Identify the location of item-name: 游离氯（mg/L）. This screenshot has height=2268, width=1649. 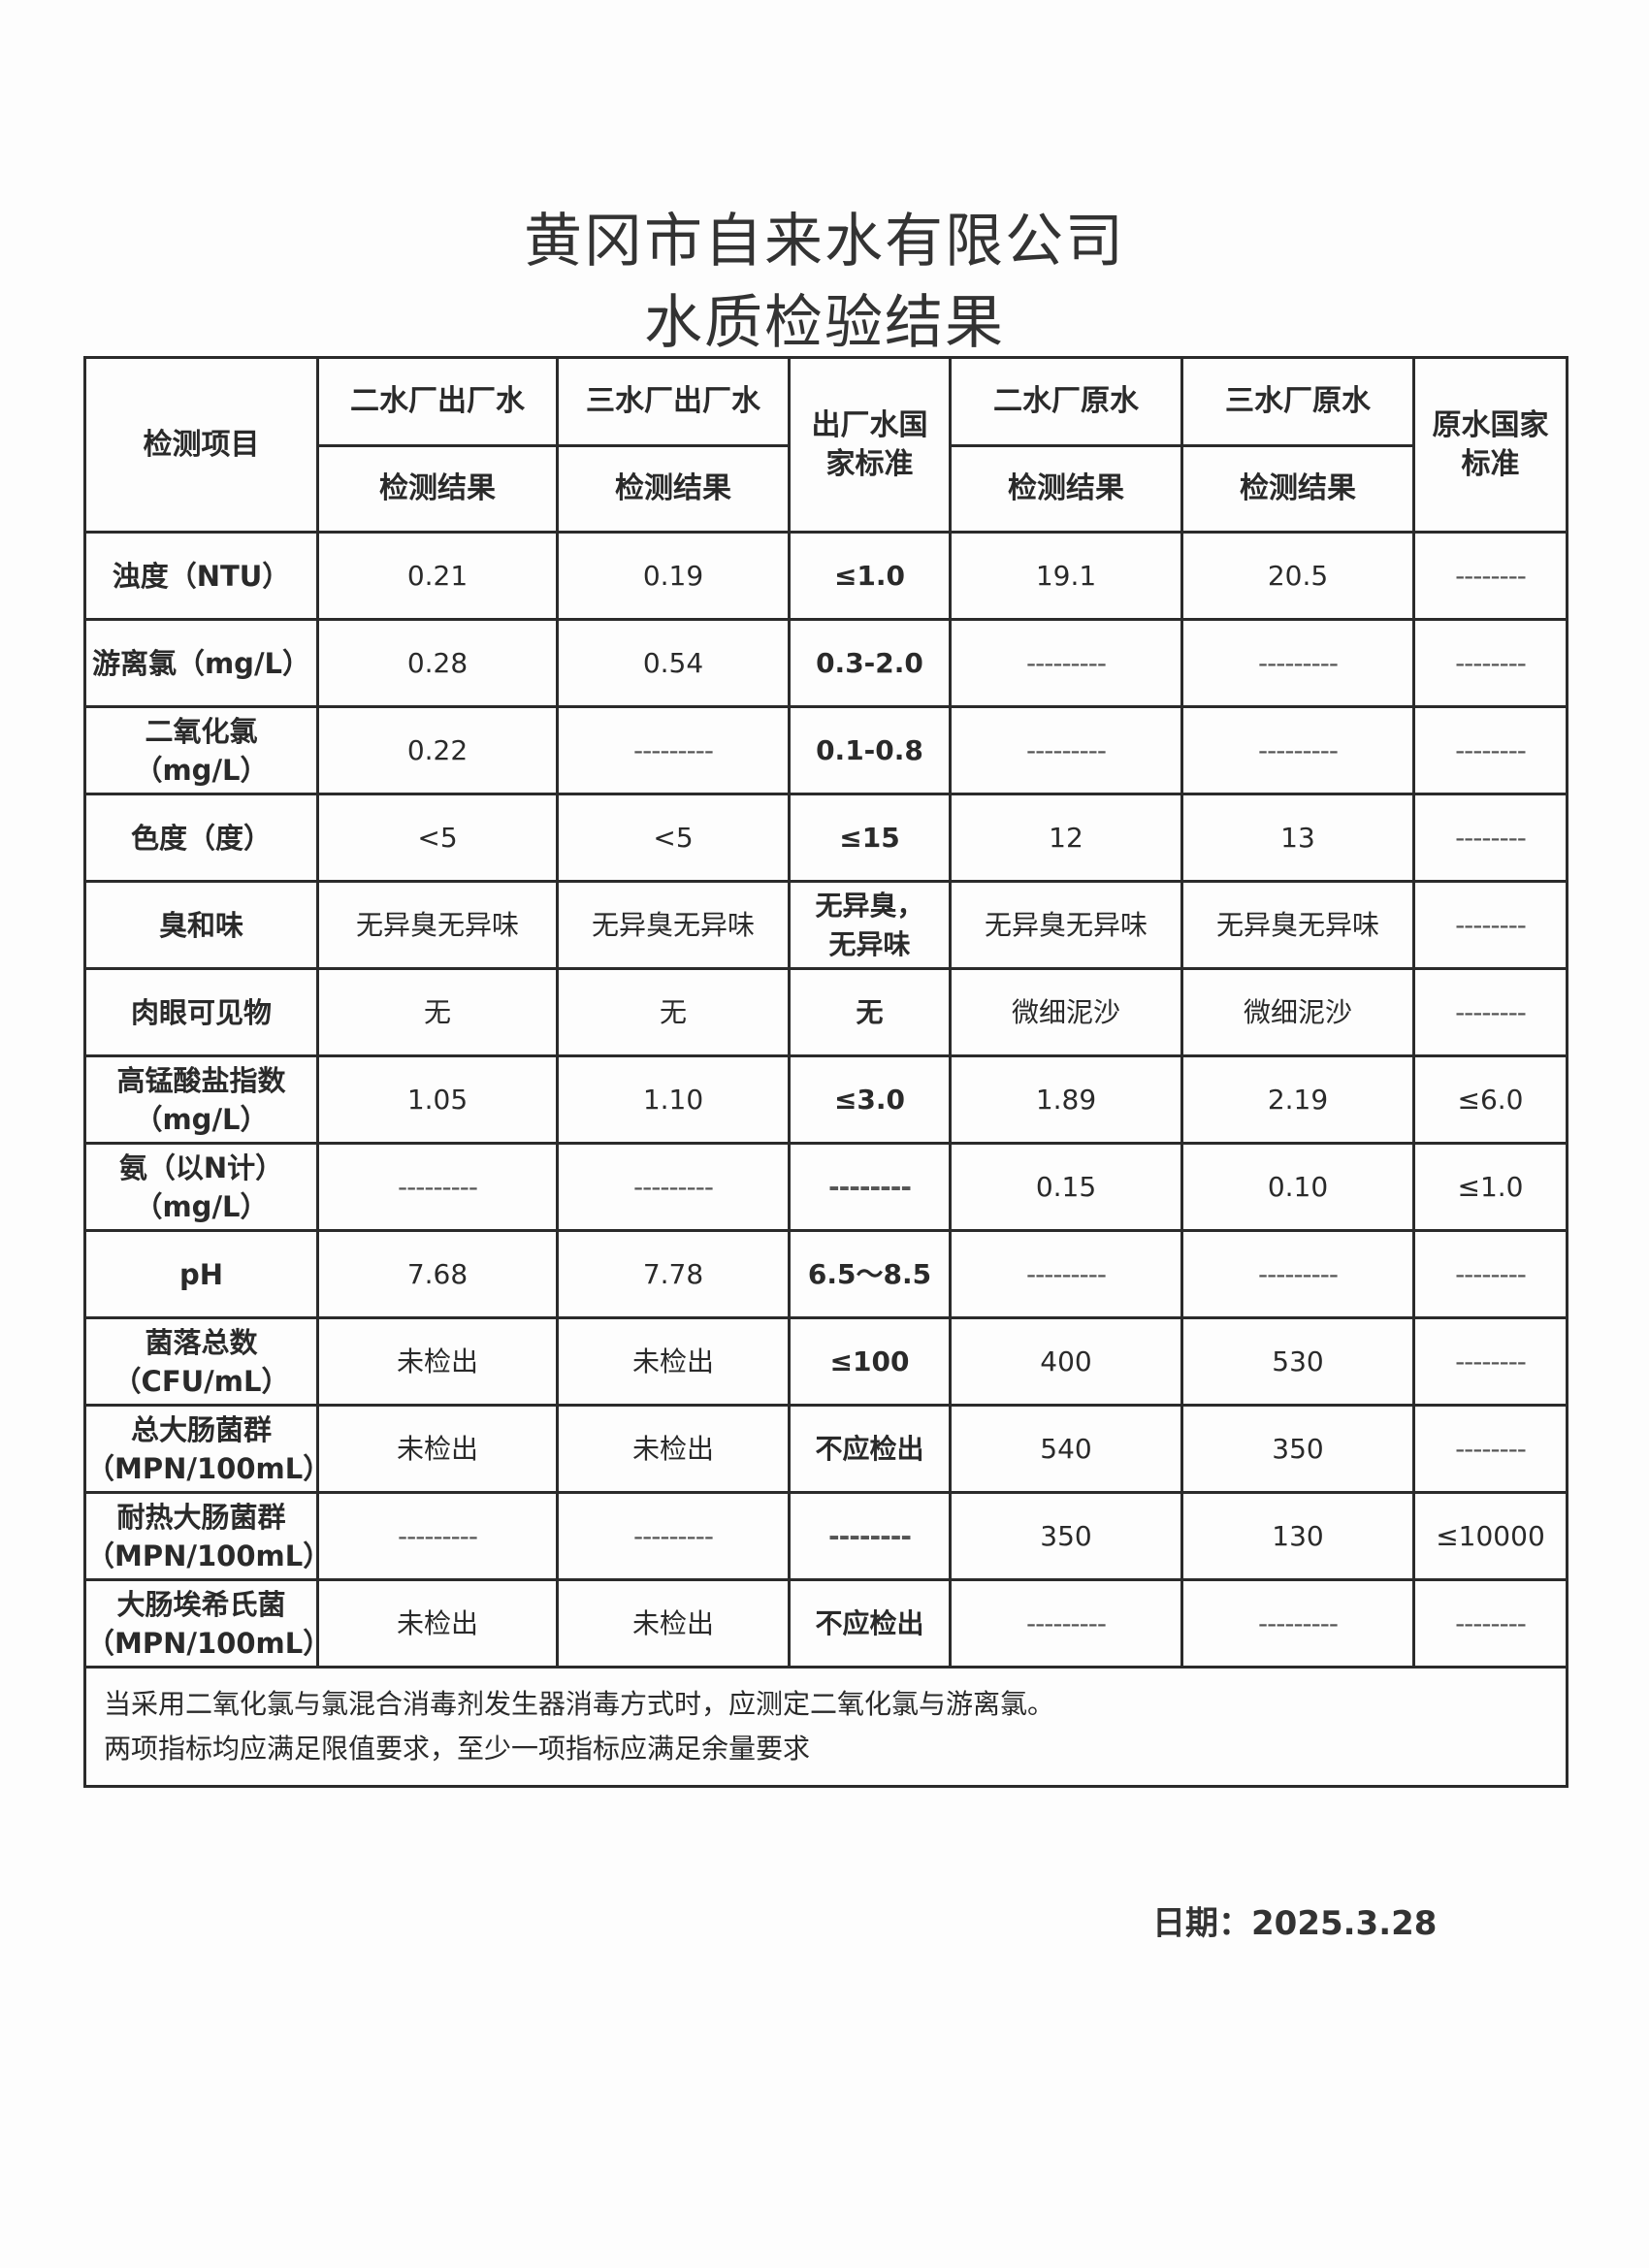
(201, 663).